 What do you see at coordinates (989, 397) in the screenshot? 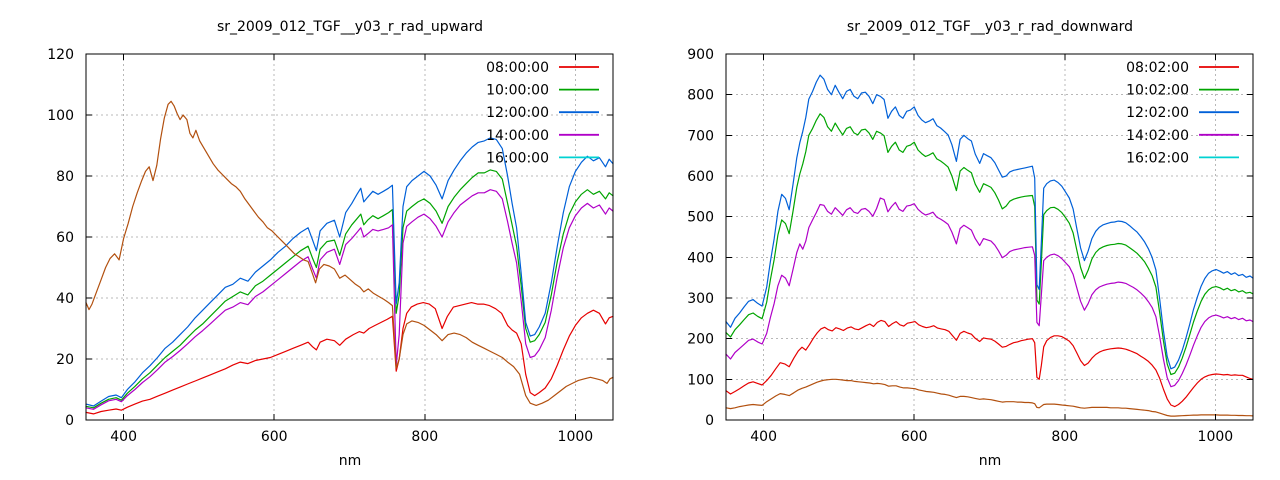
I see `series-line-unlabeled` at bounding box center [989, 397].